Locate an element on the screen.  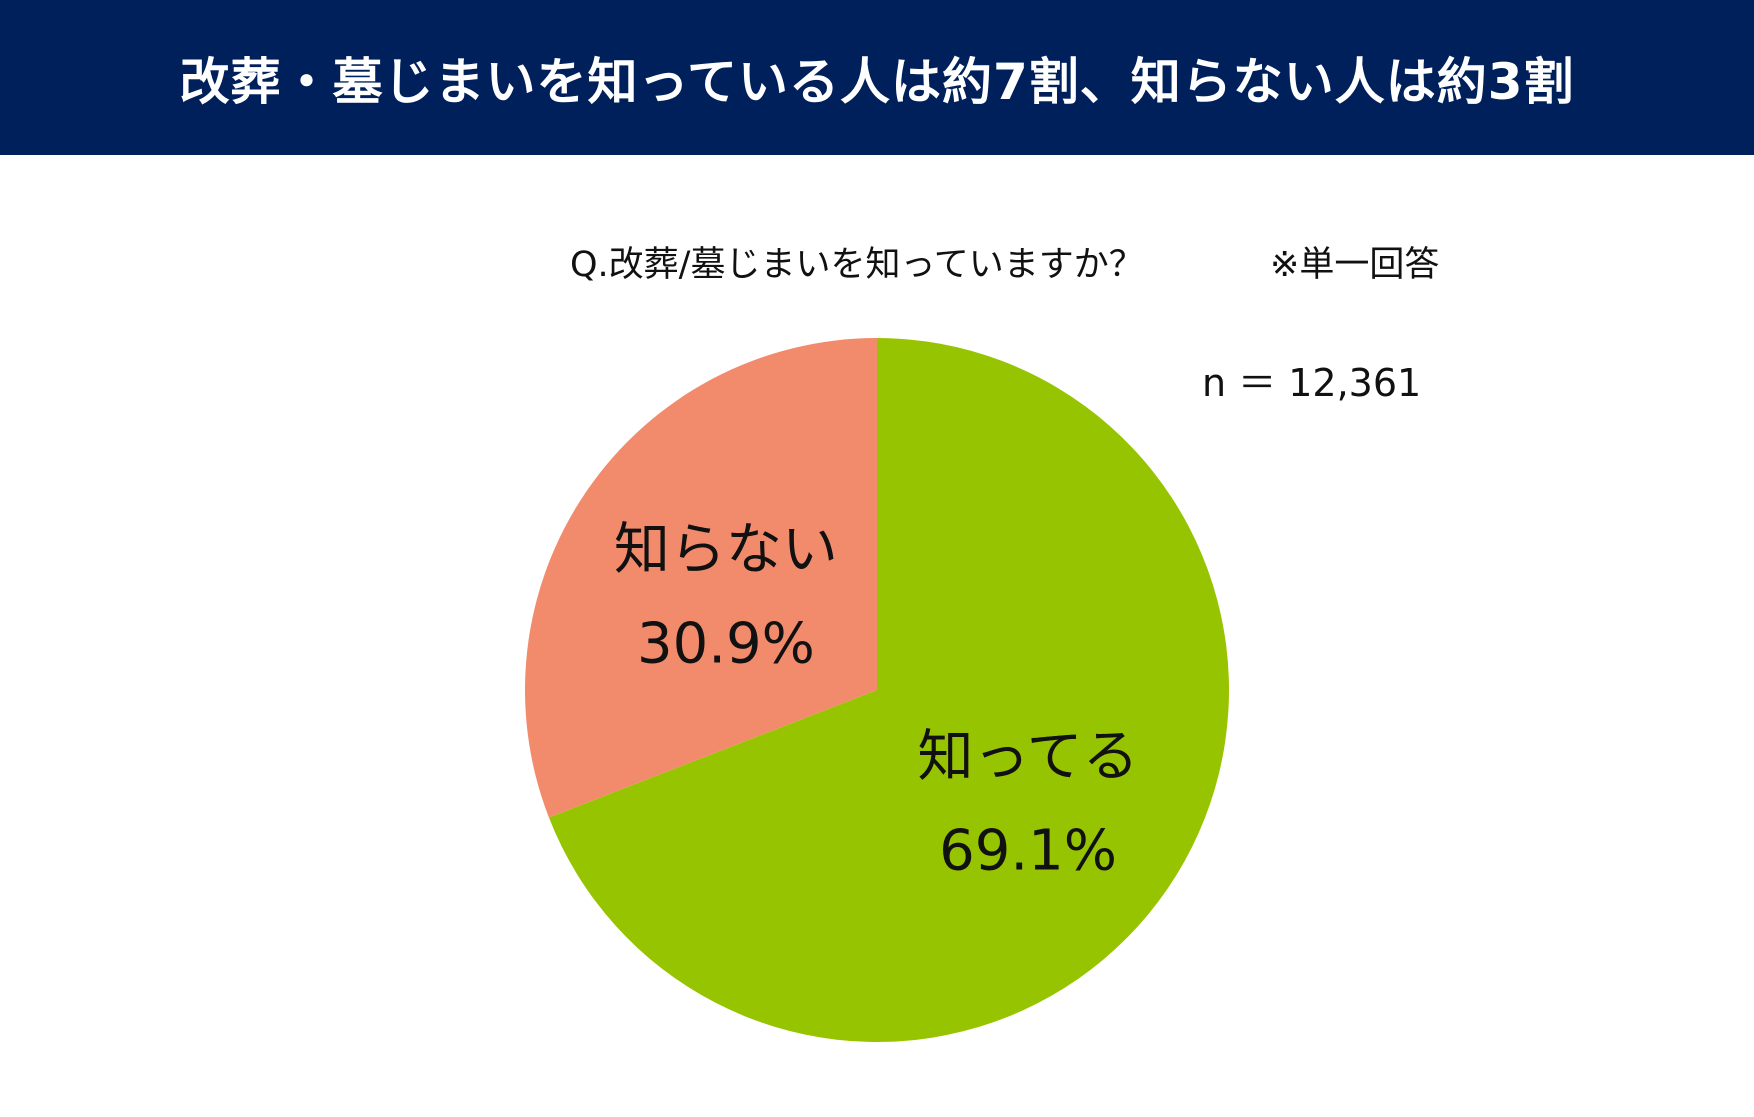
sample-size: n ＝ 12,361 is located at coordinates (1312, 383).